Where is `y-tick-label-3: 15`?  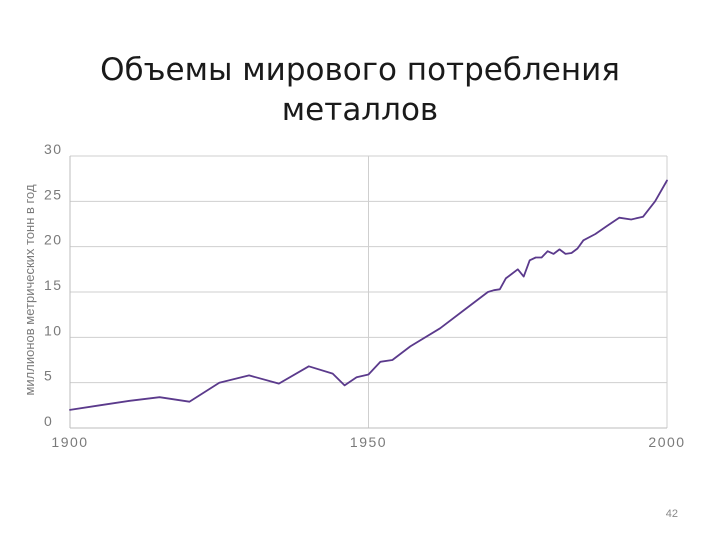 y-tick-label-3: 15 is located at coordinates (53, 285).